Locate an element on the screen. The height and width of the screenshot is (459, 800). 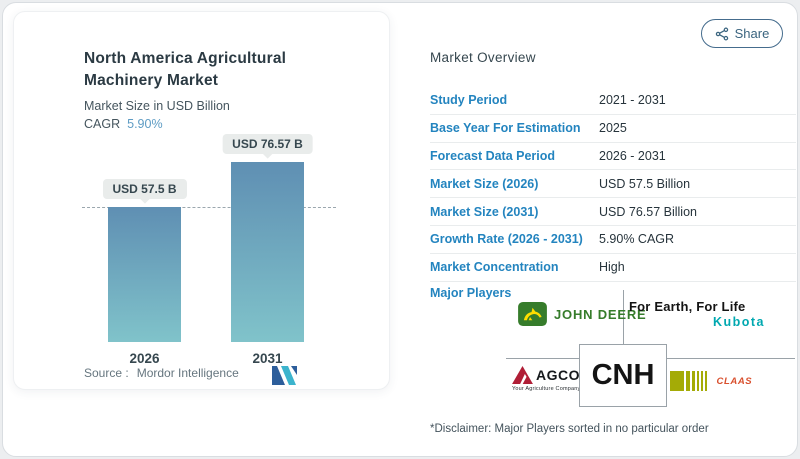
share-label: Share is located at coordinates (752, 33).